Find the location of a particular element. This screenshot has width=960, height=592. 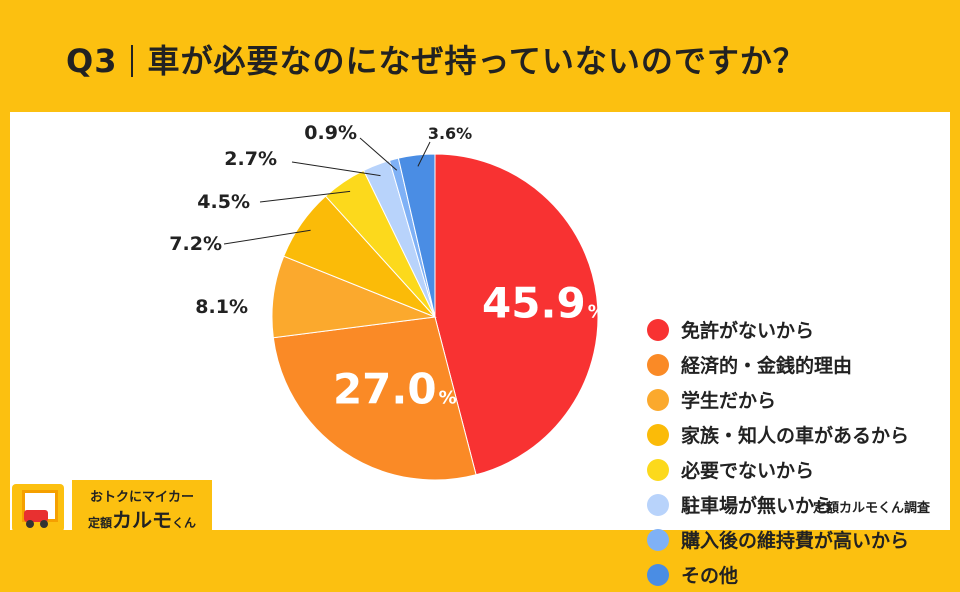

slice-value-label-0: 45.9% is located at coordinates (544, 303).